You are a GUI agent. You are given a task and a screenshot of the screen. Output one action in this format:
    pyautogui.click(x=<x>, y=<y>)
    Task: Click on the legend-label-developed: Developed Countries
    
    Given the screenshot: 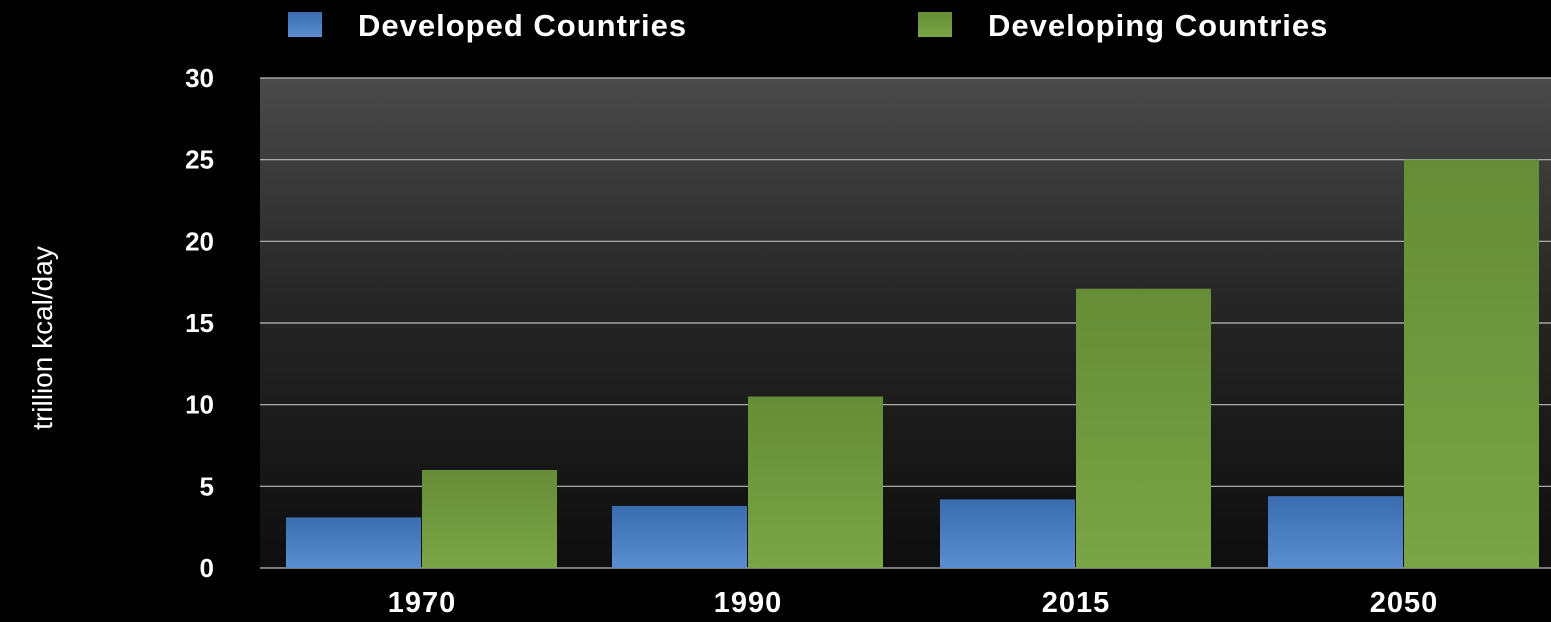 What is the action you would take?
    pyautogui.click(x=522, y=25)
    